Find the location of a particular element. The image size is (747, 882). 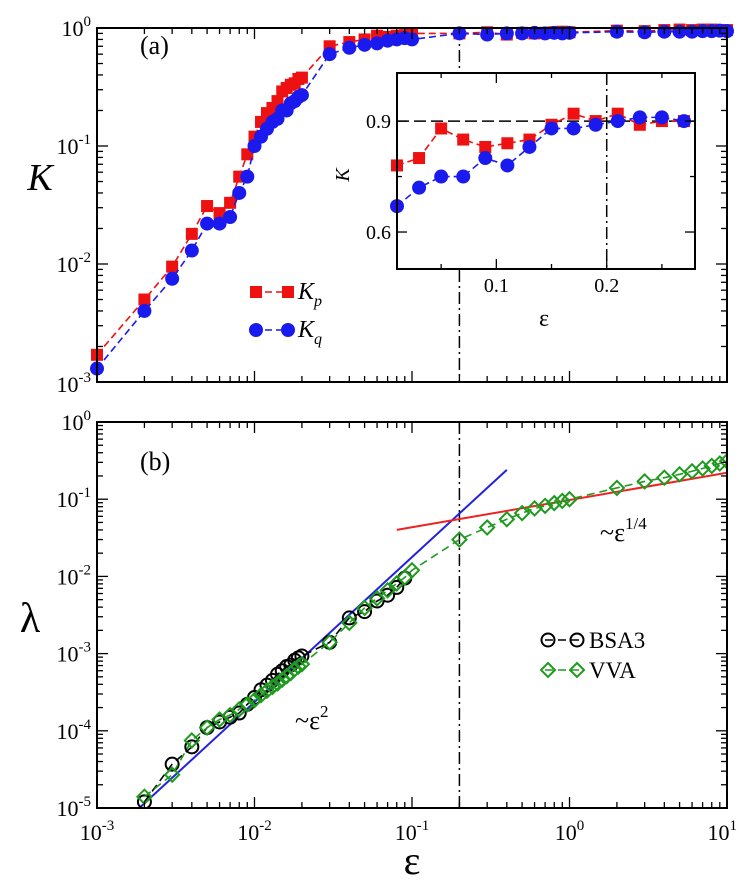

legend-label-BSA3: BSA3 is located at coordinates (617, 640).